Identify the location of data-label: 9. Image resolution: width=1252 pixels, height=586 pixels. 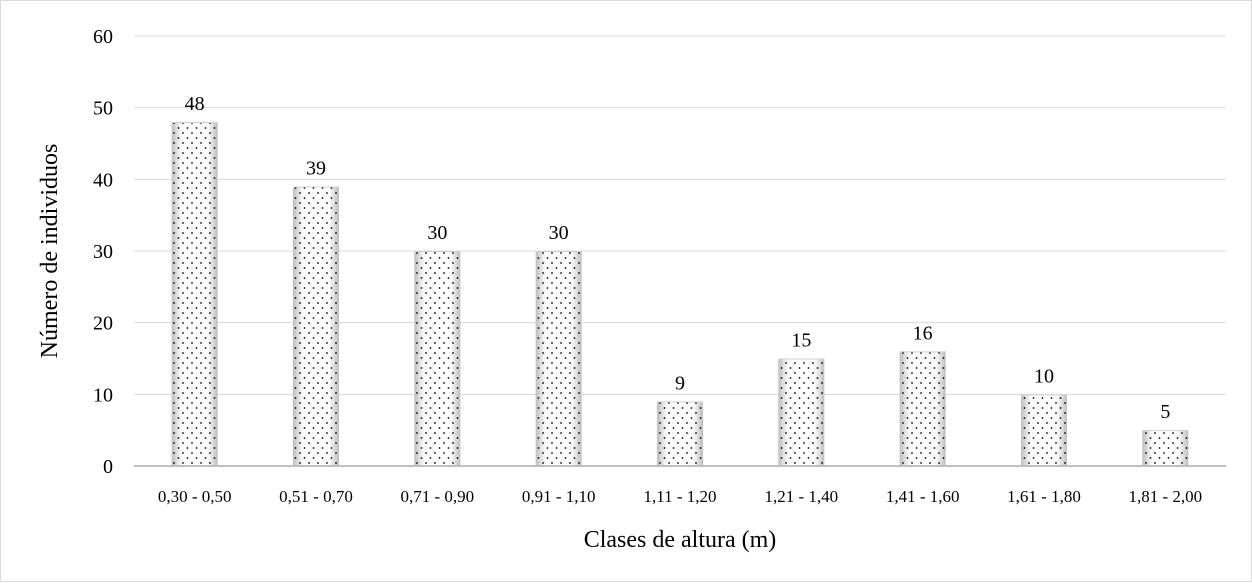
(680, 384).